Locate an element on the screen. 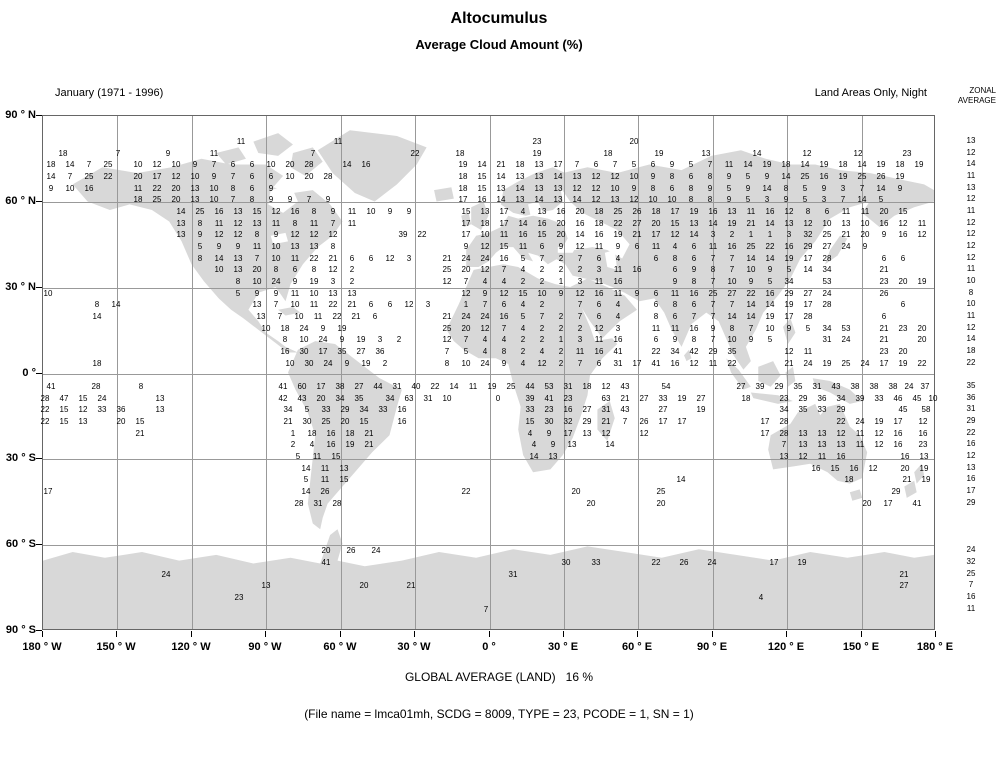  longitude-label: 180 ° E is located at coordinates (935, 647).